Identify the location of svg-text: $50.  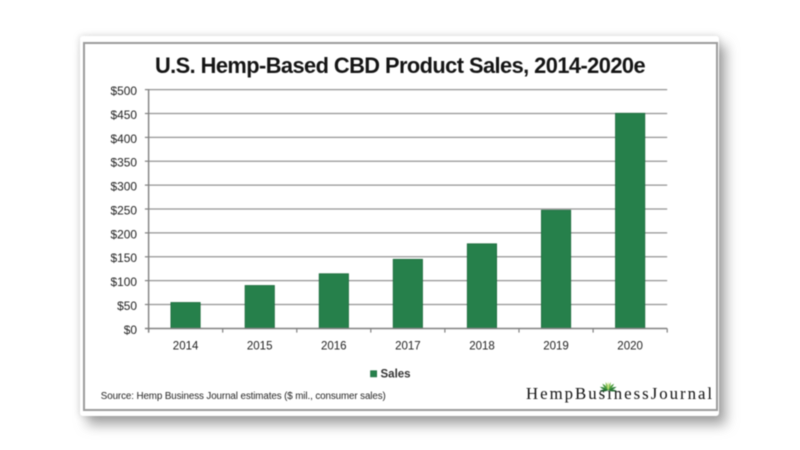
(127, 306).